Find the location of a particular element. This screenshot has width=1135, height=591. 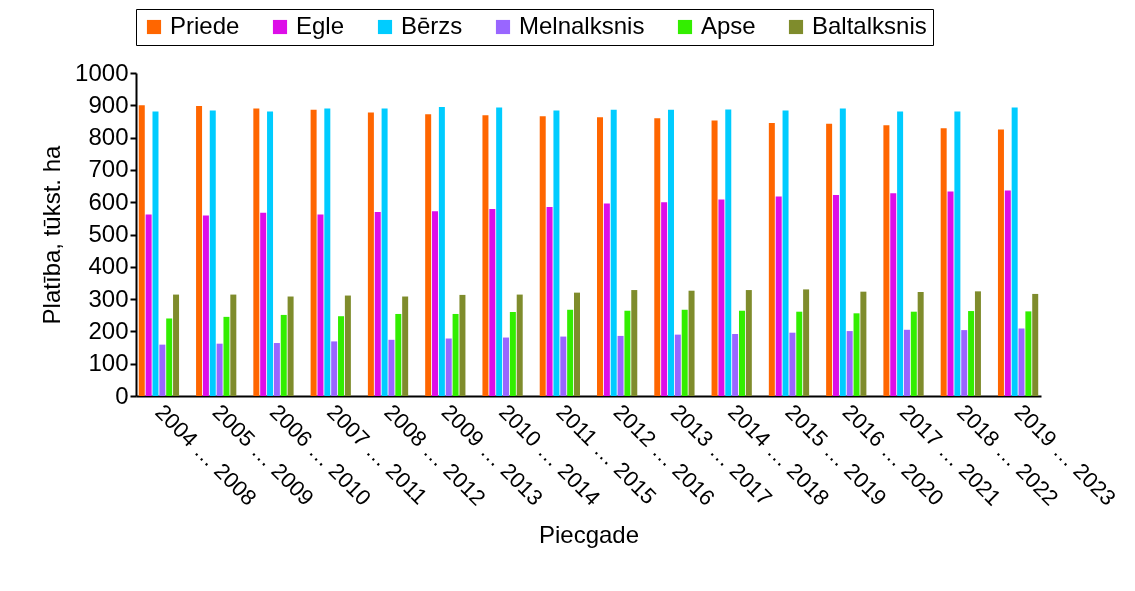

y-tick-label: 900 is located at coordinates (108, 104).